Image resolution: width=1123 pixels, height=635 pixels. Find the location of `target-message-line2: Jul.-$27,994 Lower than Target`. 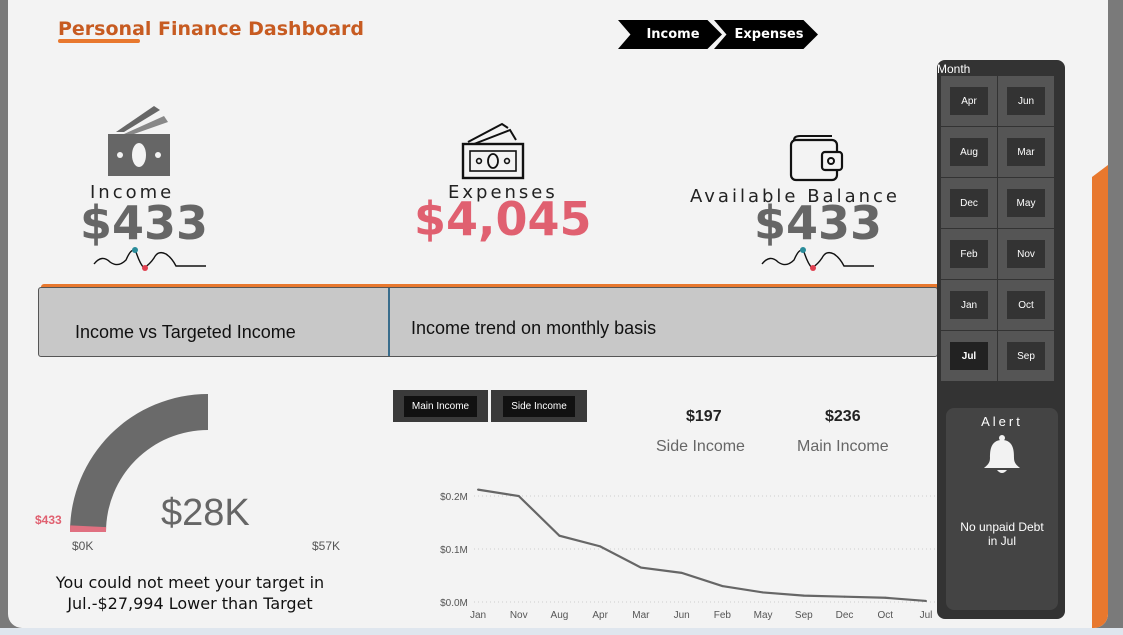

target-message-line2: Jul.-$27,994 Lower than Target is located at coordinates (190, 603).